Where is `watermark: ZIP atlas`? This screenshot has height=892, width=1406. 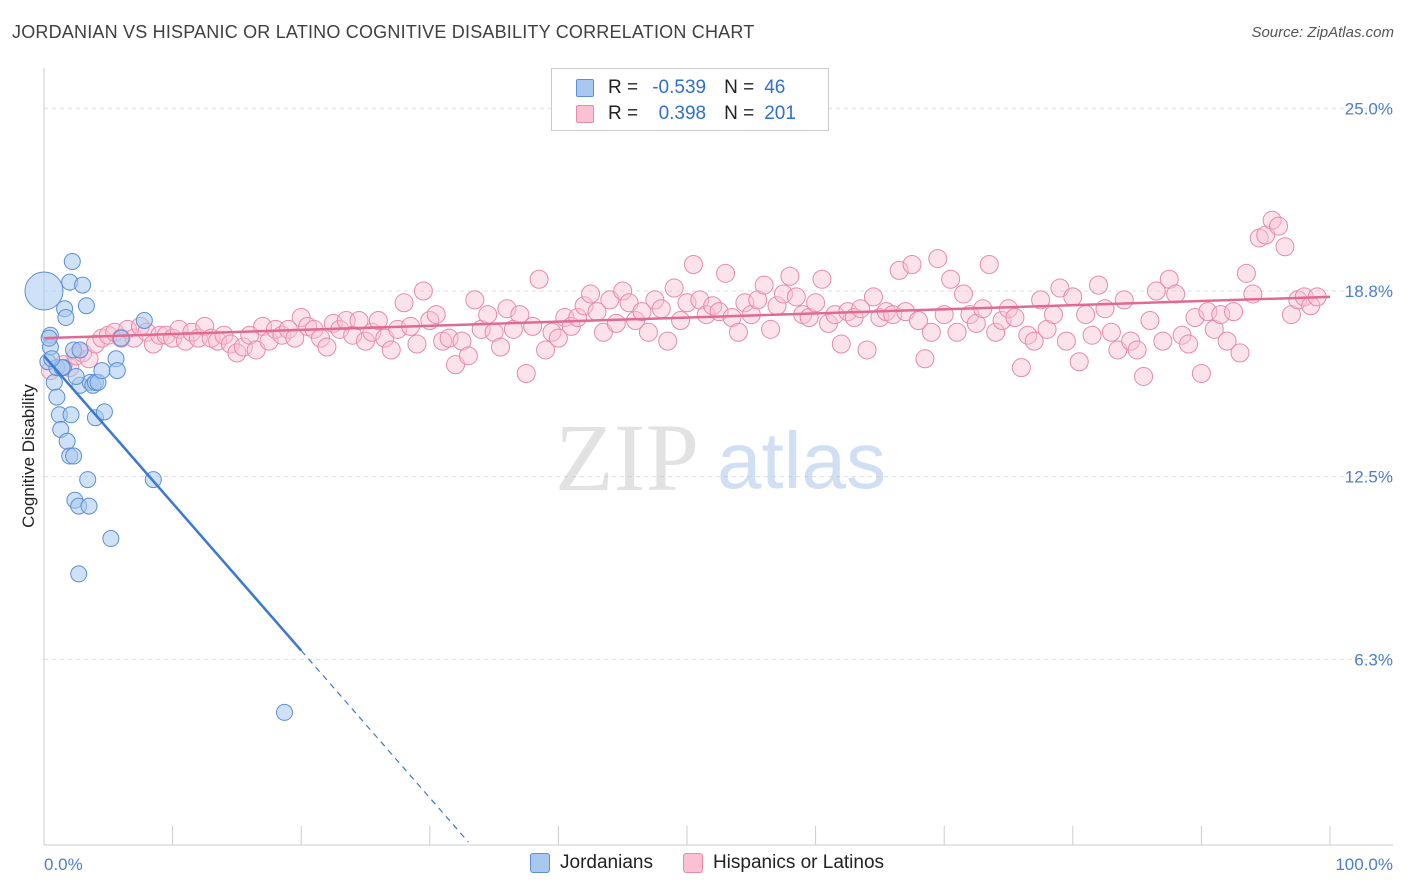
watermark: ZIP atlas is located at coordinates (720, 457).